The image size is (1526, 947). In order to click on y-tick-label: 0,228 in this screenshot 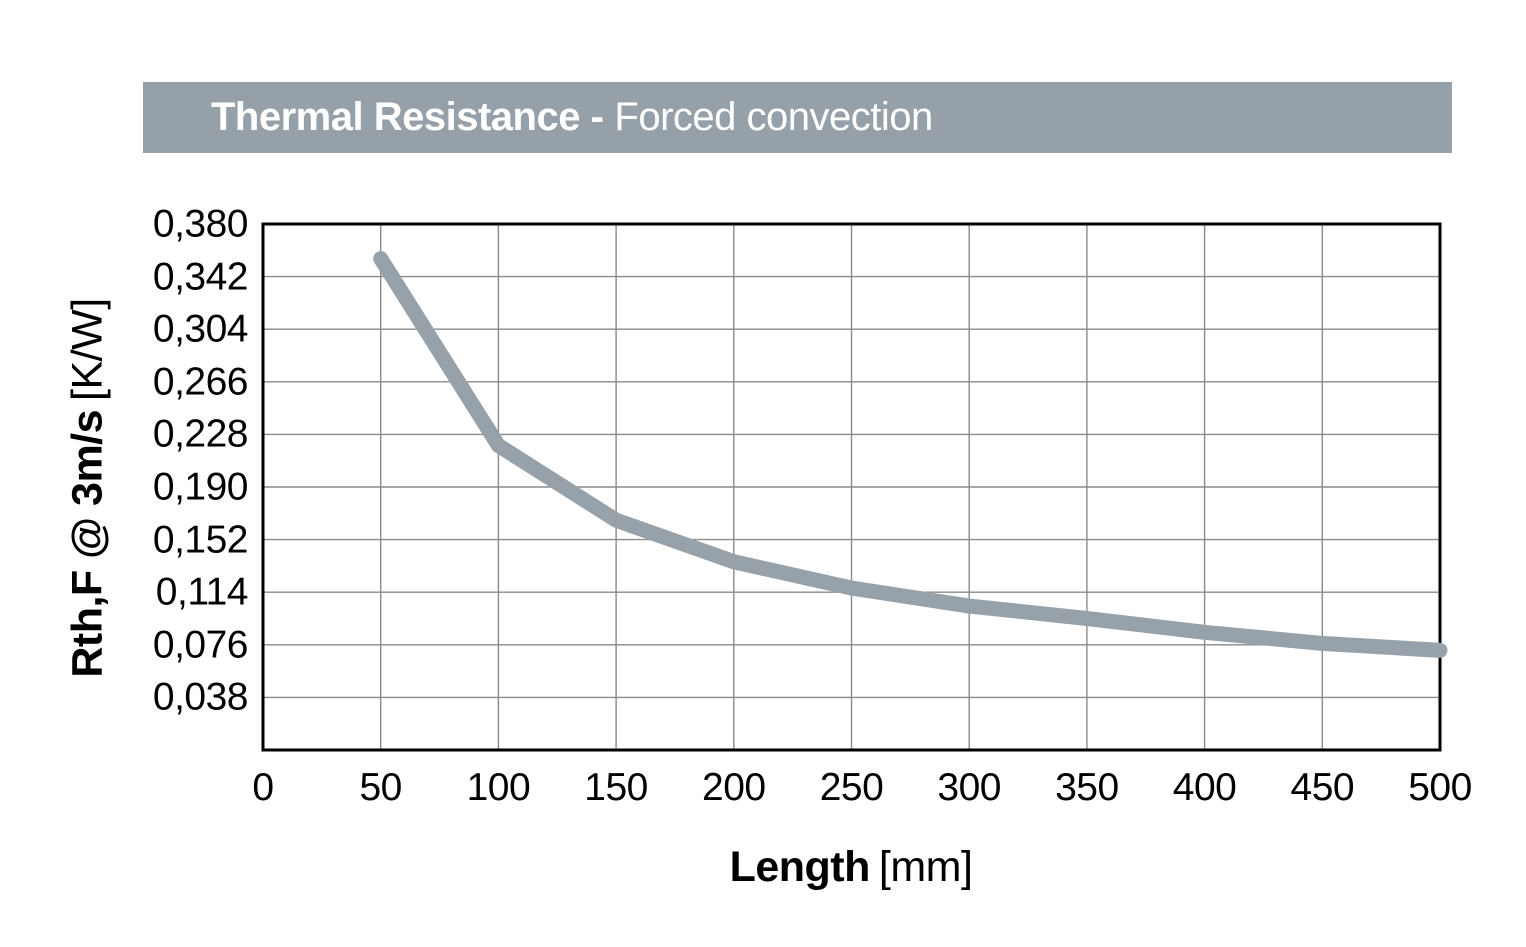, I will do `click(200, 434)`.